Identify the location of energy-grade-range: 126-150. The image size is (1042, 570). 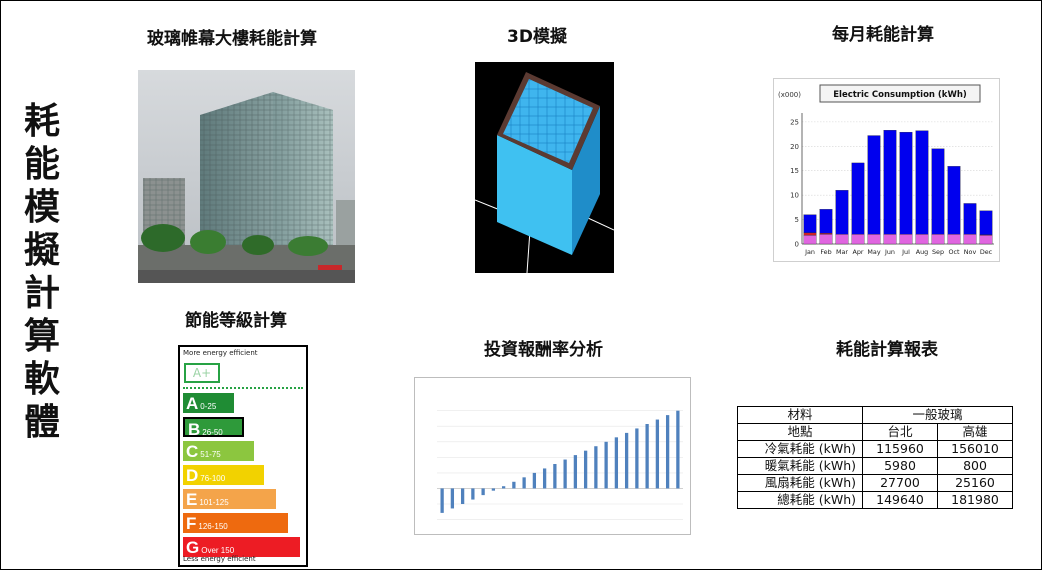
(213, 526).